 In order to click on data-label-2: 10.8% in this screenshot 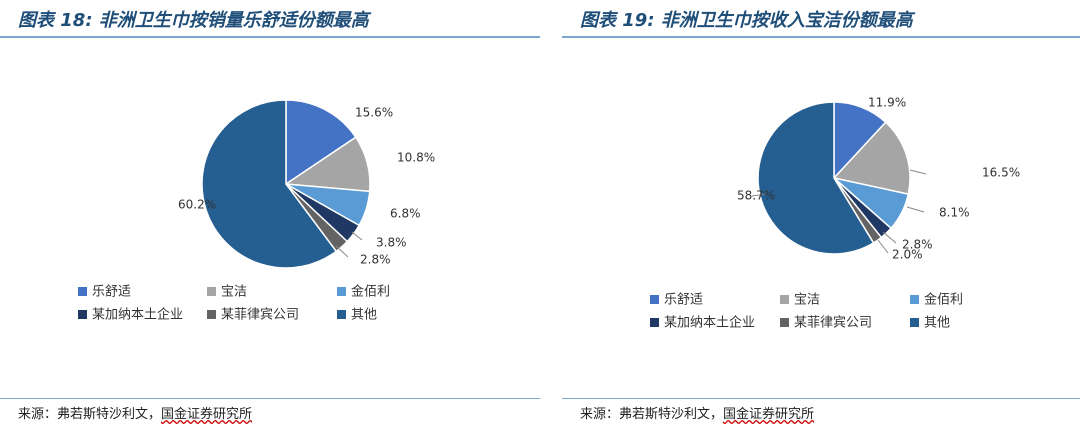, I will do `click(416, 158)`.